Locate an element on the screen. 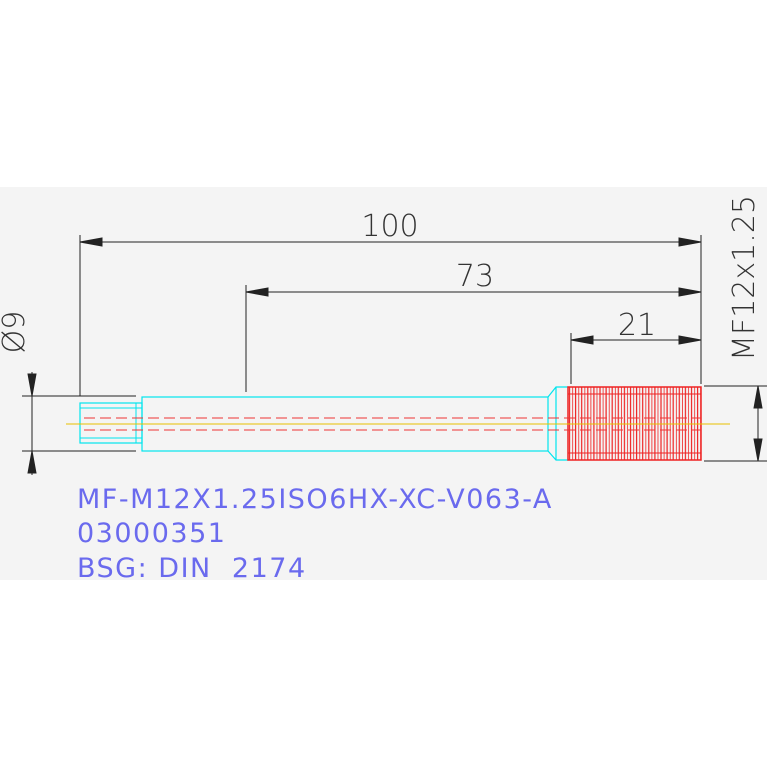 The height and width of the screenshot is (767, 767). dimension-shank-length is located at coordinates (473, 292).